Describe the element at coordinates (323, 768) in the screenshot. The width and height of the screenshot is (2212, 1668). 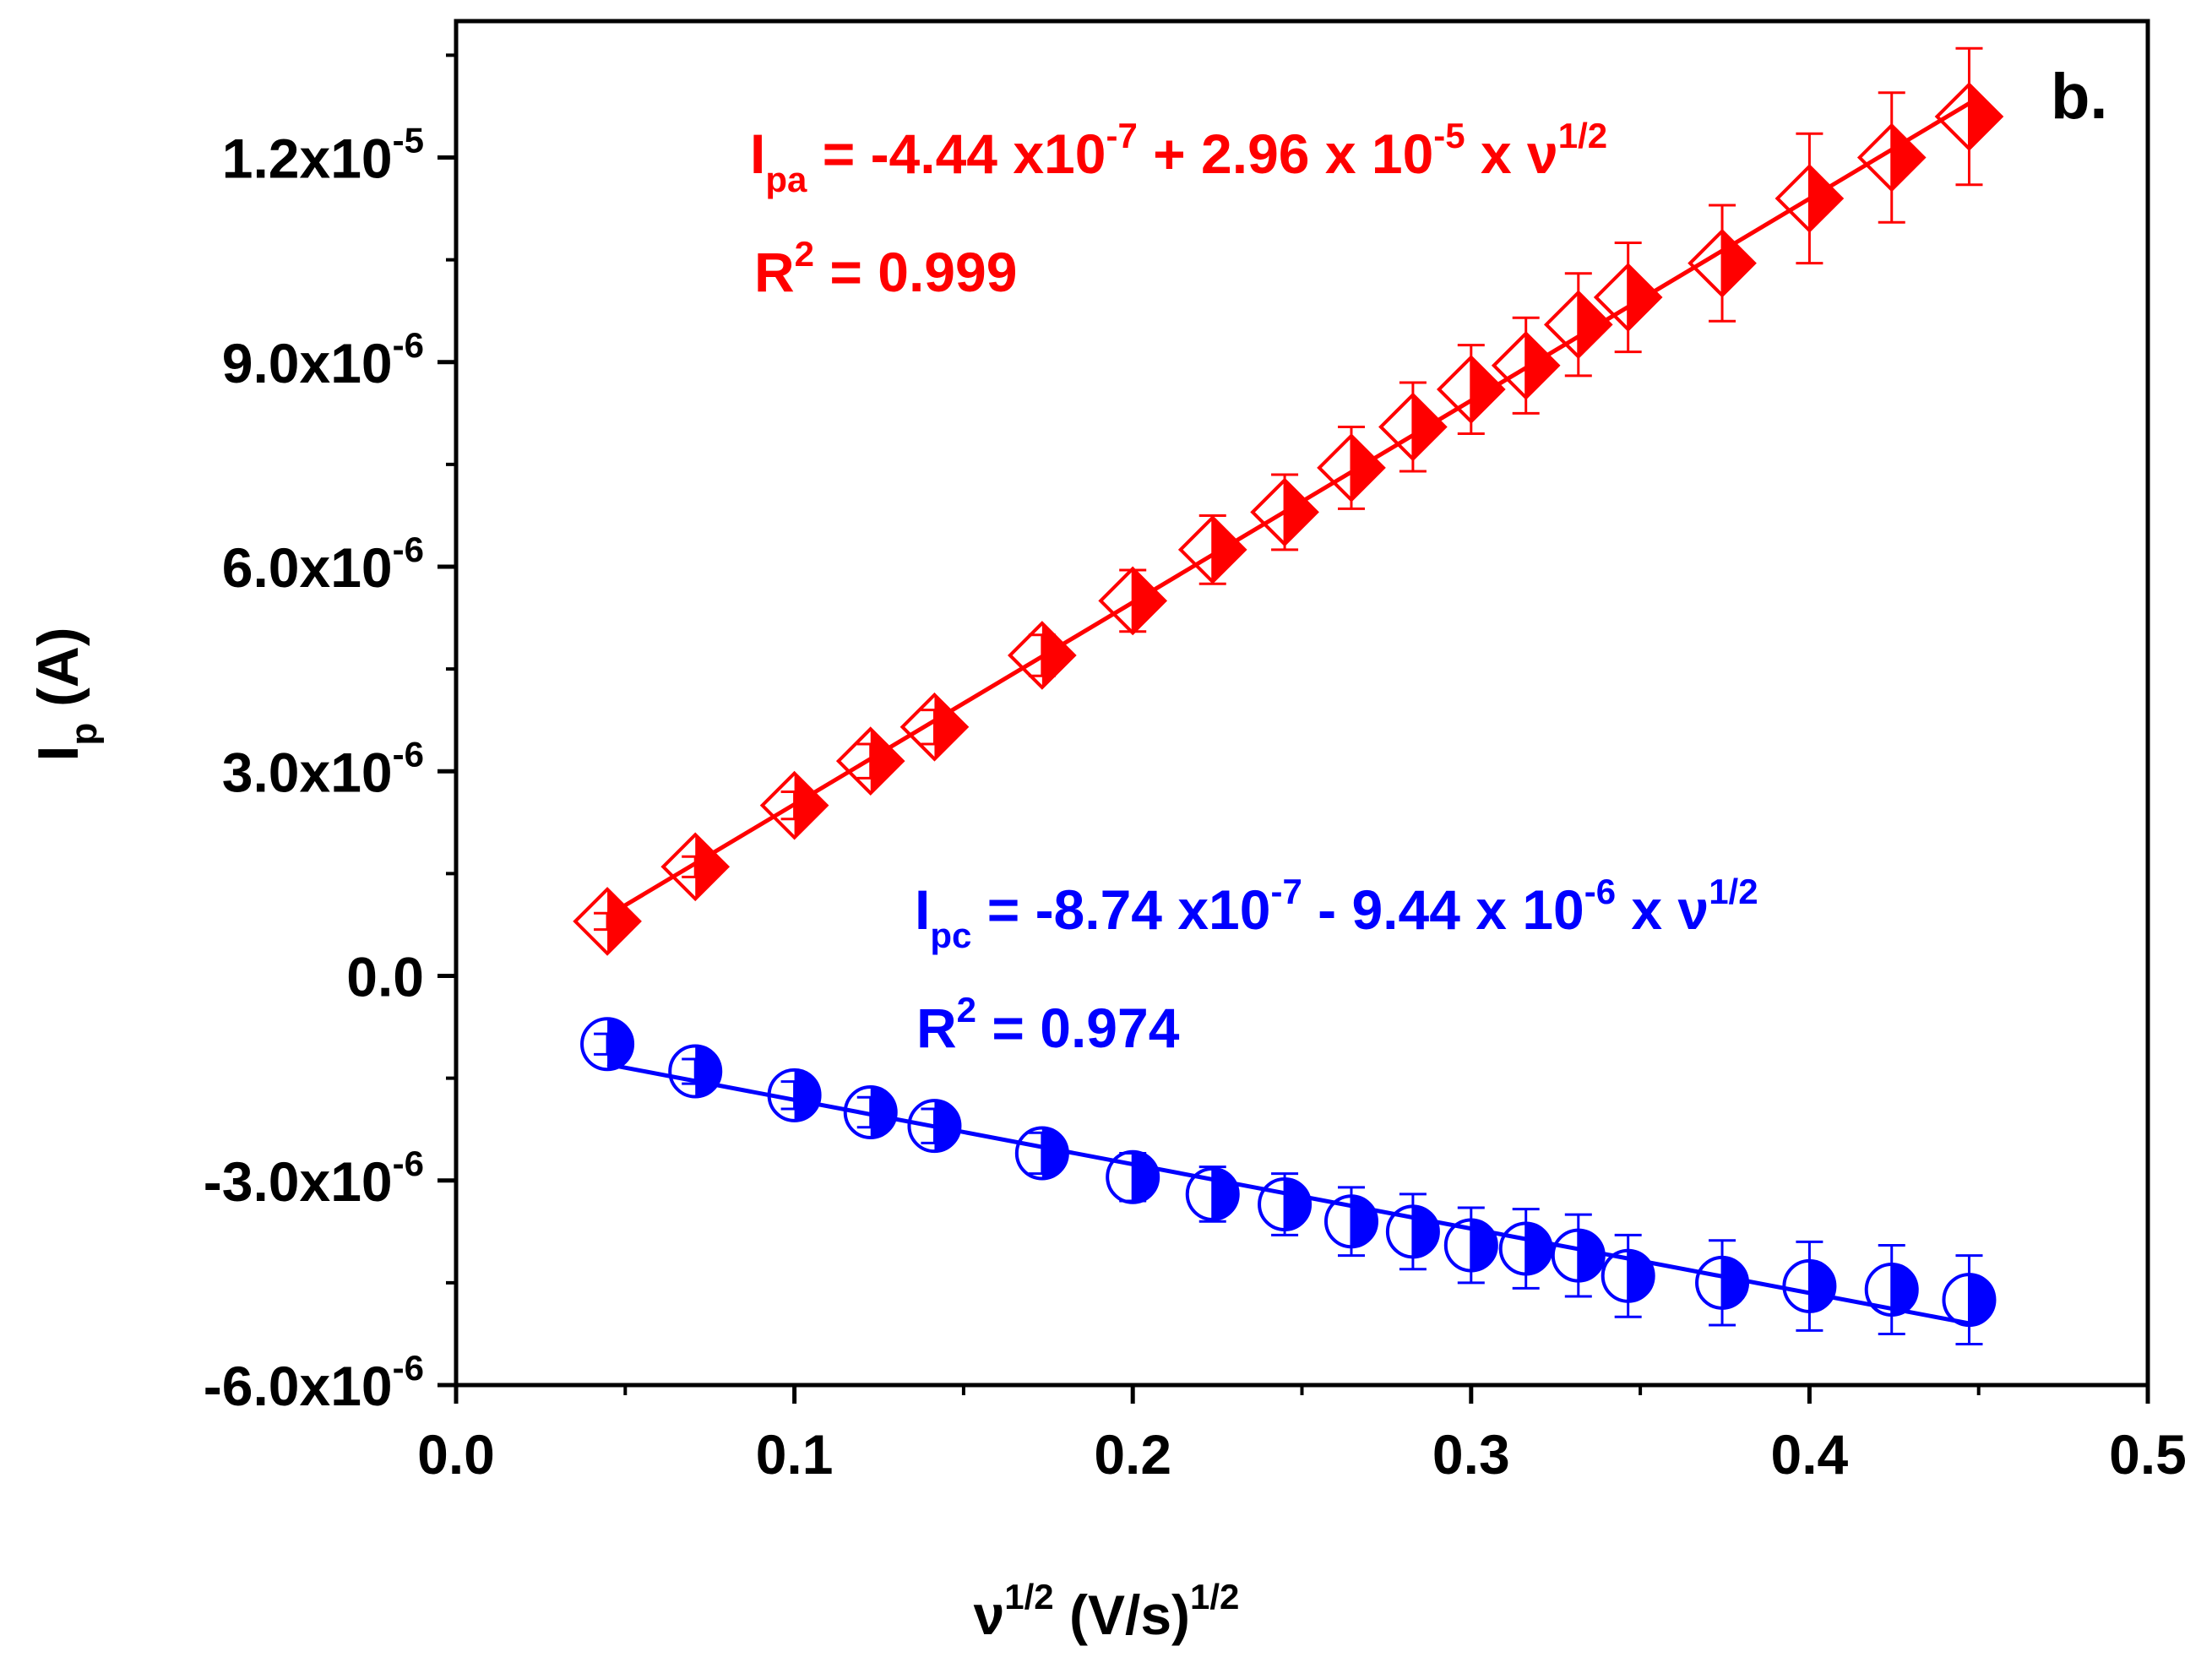
I see `y-tick-label: 3.0x10⁻⁶` at that location.